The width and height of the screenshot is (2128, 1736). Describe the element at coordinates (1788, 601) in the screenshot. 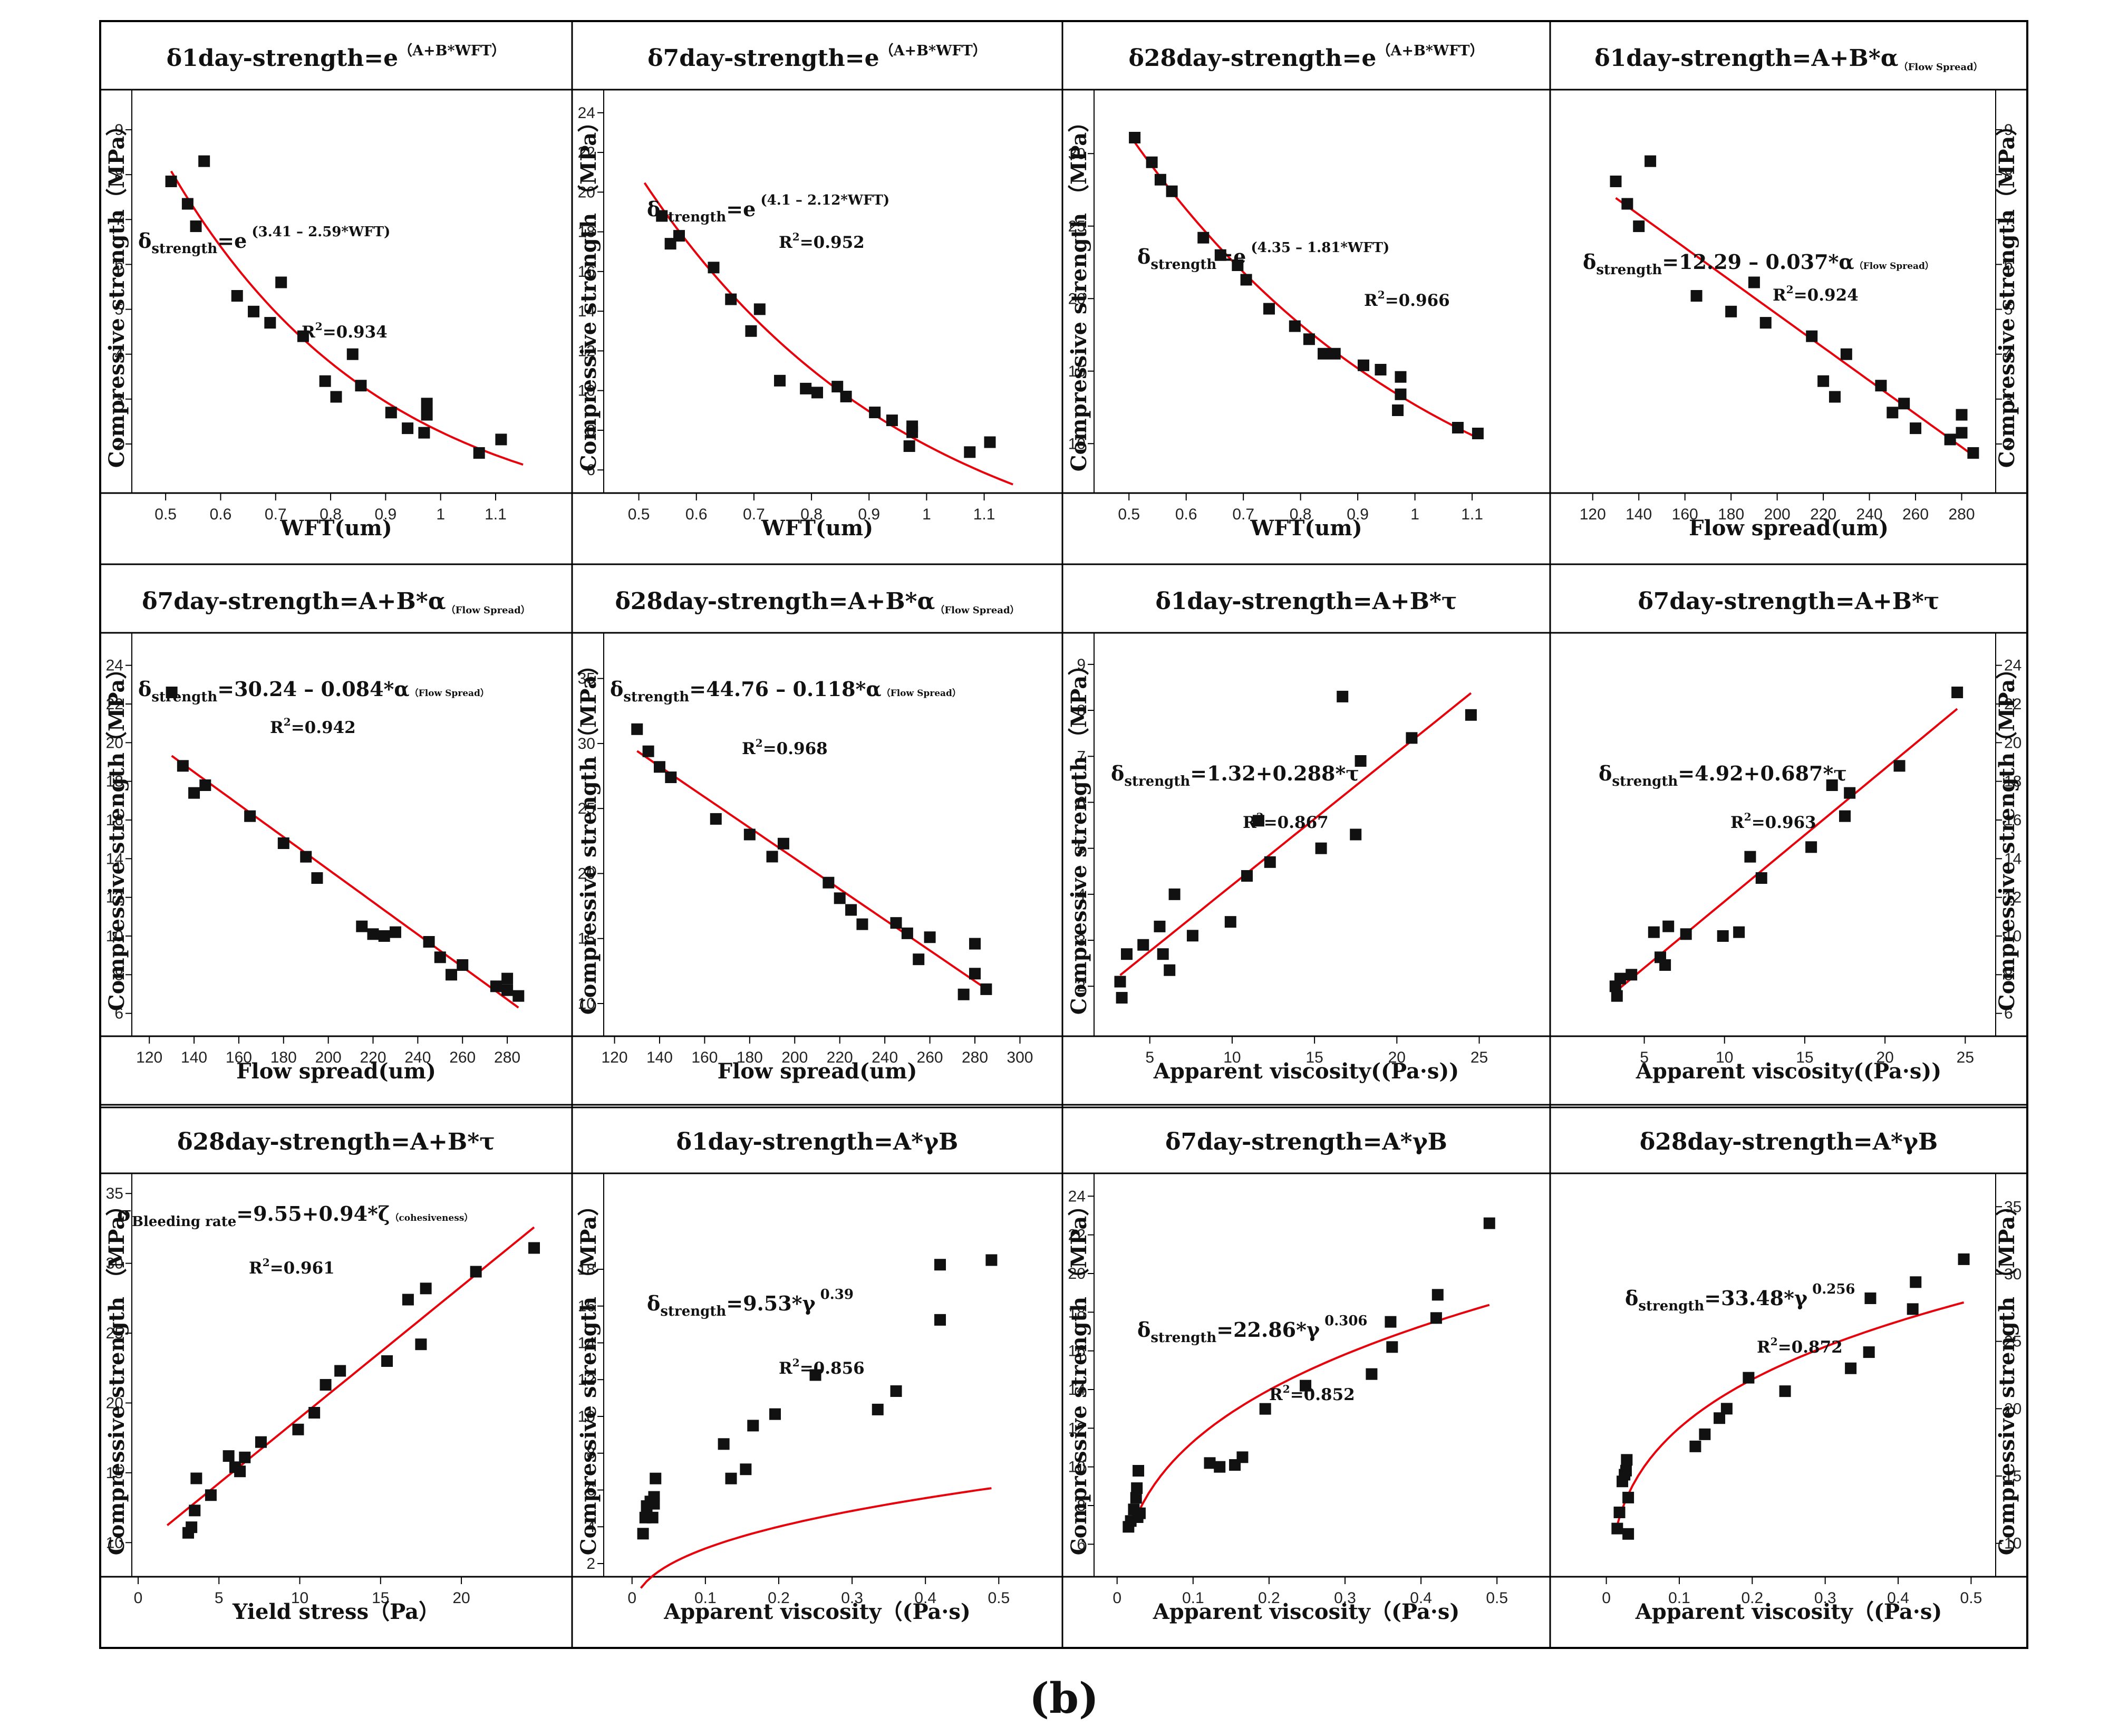

I see `chart-title: δ7day-strength=A+B*τ` at that location.